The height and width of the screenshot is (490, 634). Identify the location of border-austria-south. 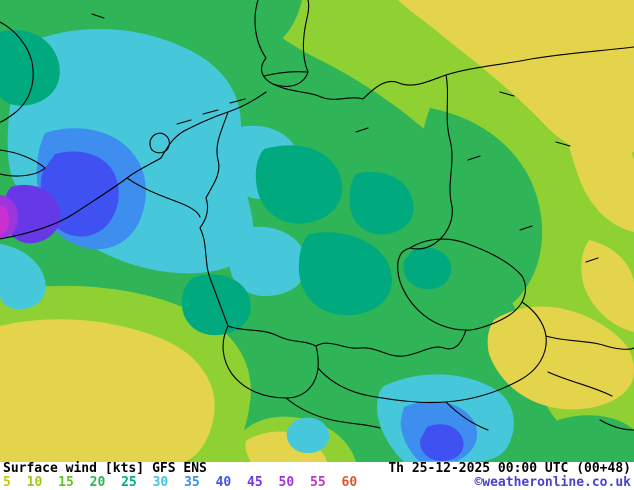
(432, 352).